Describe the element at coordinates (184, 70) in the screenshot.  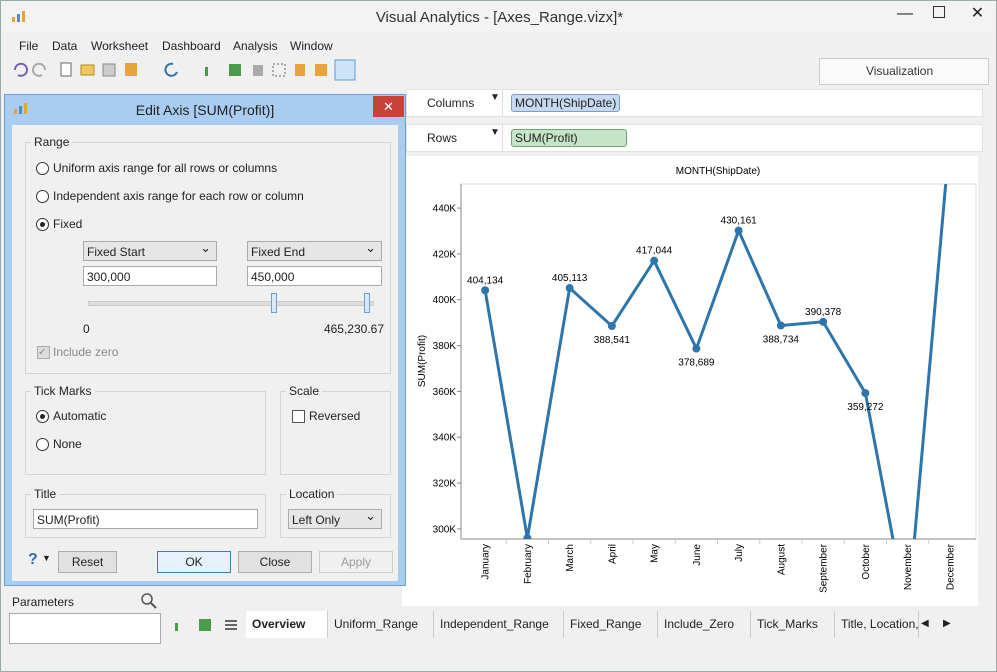
I see `toolbar` at that location.